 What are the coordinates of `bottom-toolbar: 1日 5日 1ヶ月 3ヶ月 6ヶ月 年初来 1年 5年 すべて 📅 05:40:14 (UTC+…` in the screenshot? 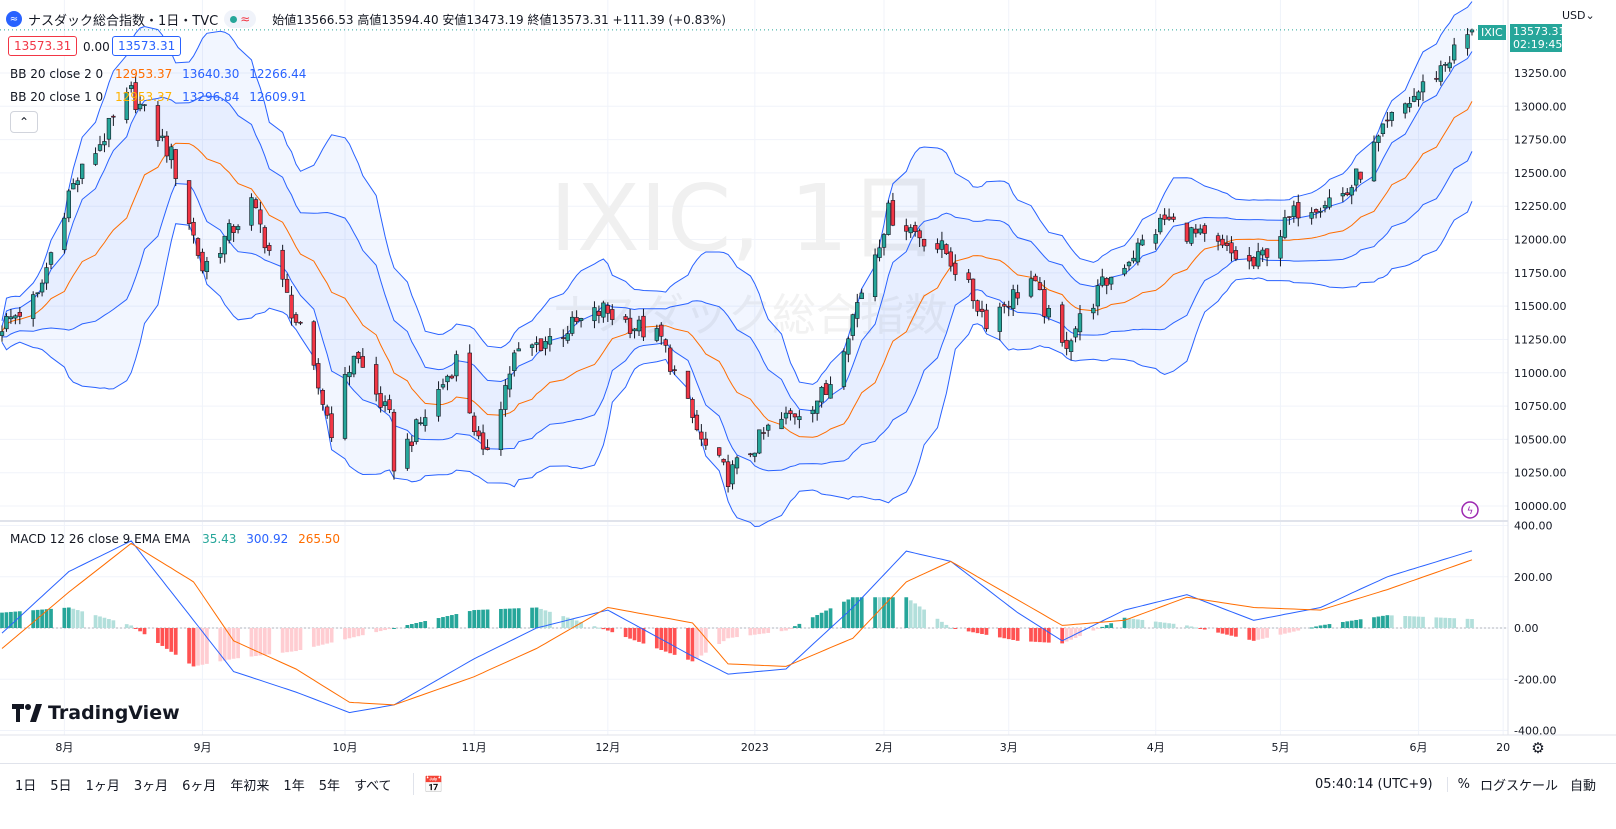 It's located at (808, 783).